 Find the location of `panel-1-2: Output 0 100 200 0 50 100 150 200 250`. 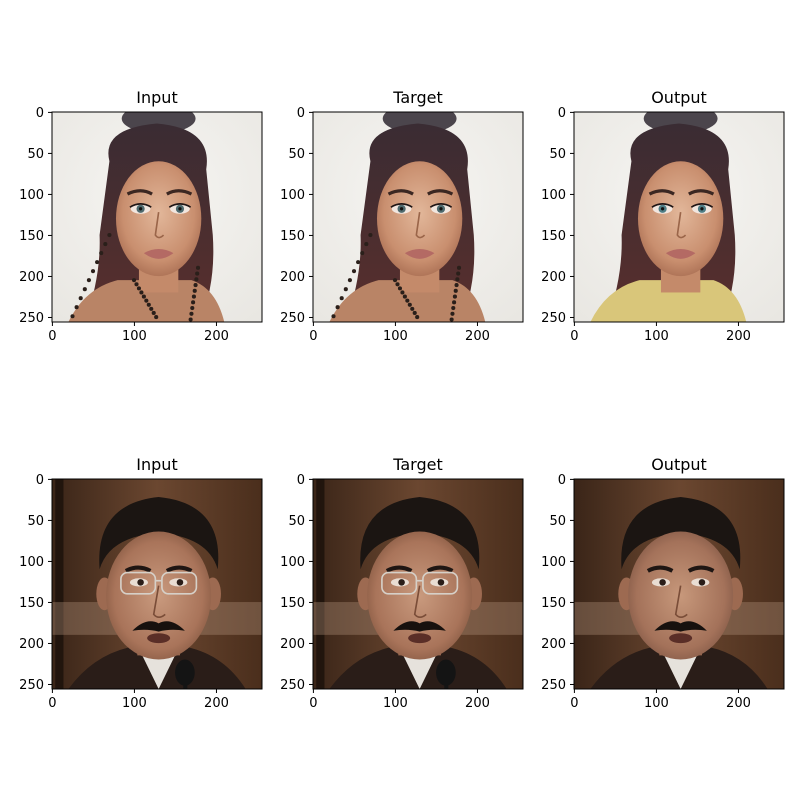

panel-1-2: Output 0 100 200 0 50 100 150 200 250 is located at coordinates (663, 583).